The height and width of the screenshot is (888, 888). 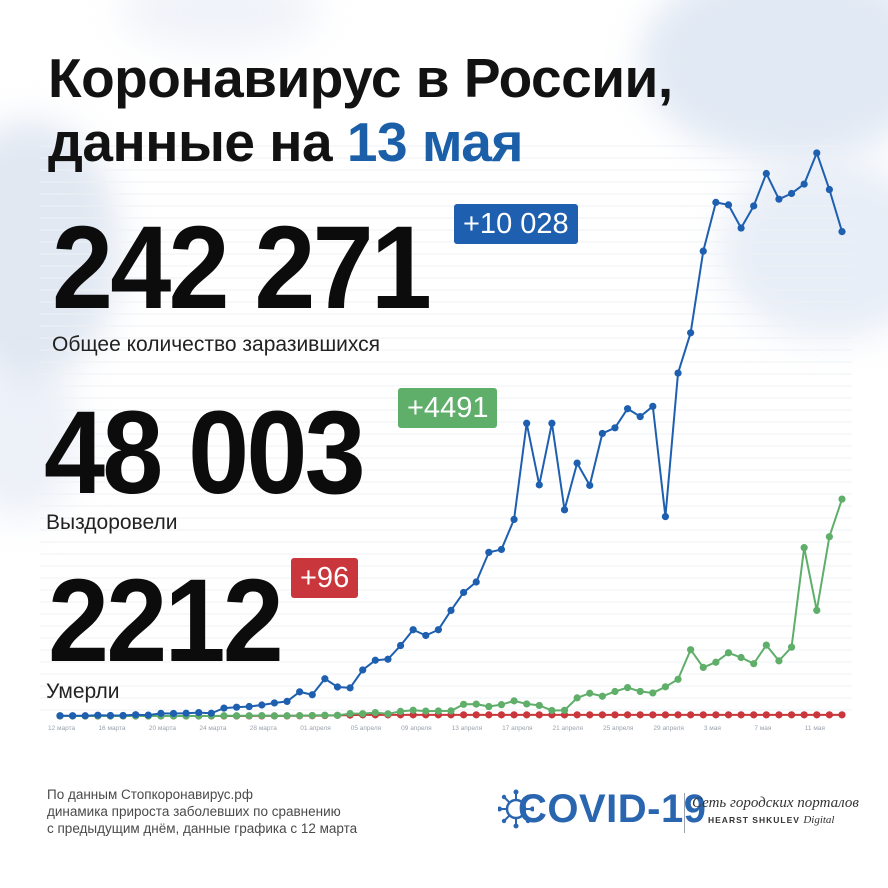 What do you see at coordinates (83, 691) in the screenshot?
I see `deaths-label: Умерли` at bounding box center [83, 691].